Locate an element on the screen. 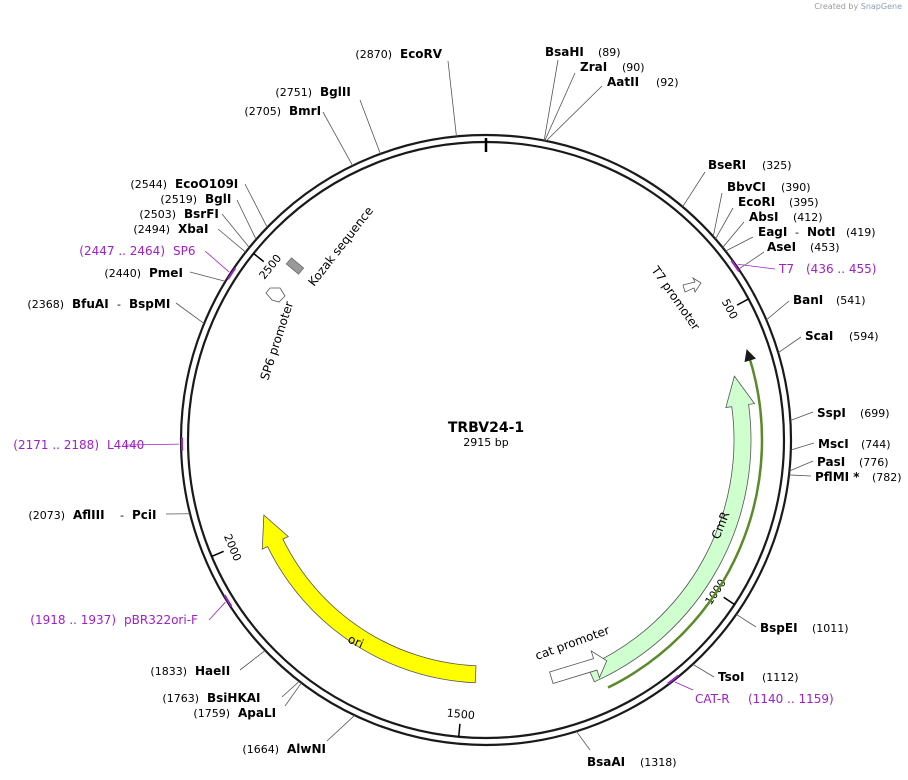  site-eagi-noti: EagI - NotI (419) is located at coordinates (817, 232).